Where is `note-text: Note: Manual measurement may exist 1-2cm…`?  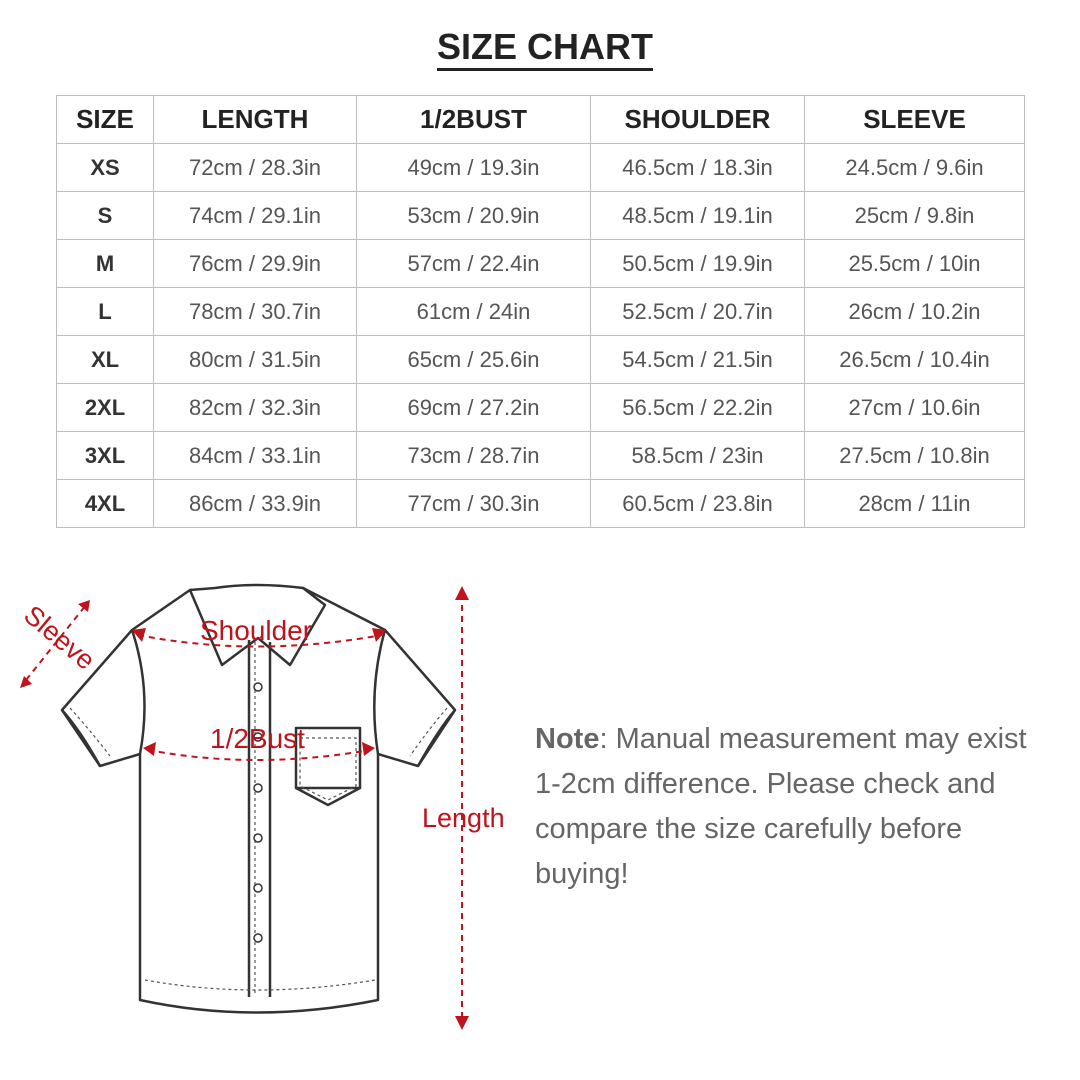 note-text: Note: Manual measurement may exist 1-2cm… is located at coordinates (781, 806).